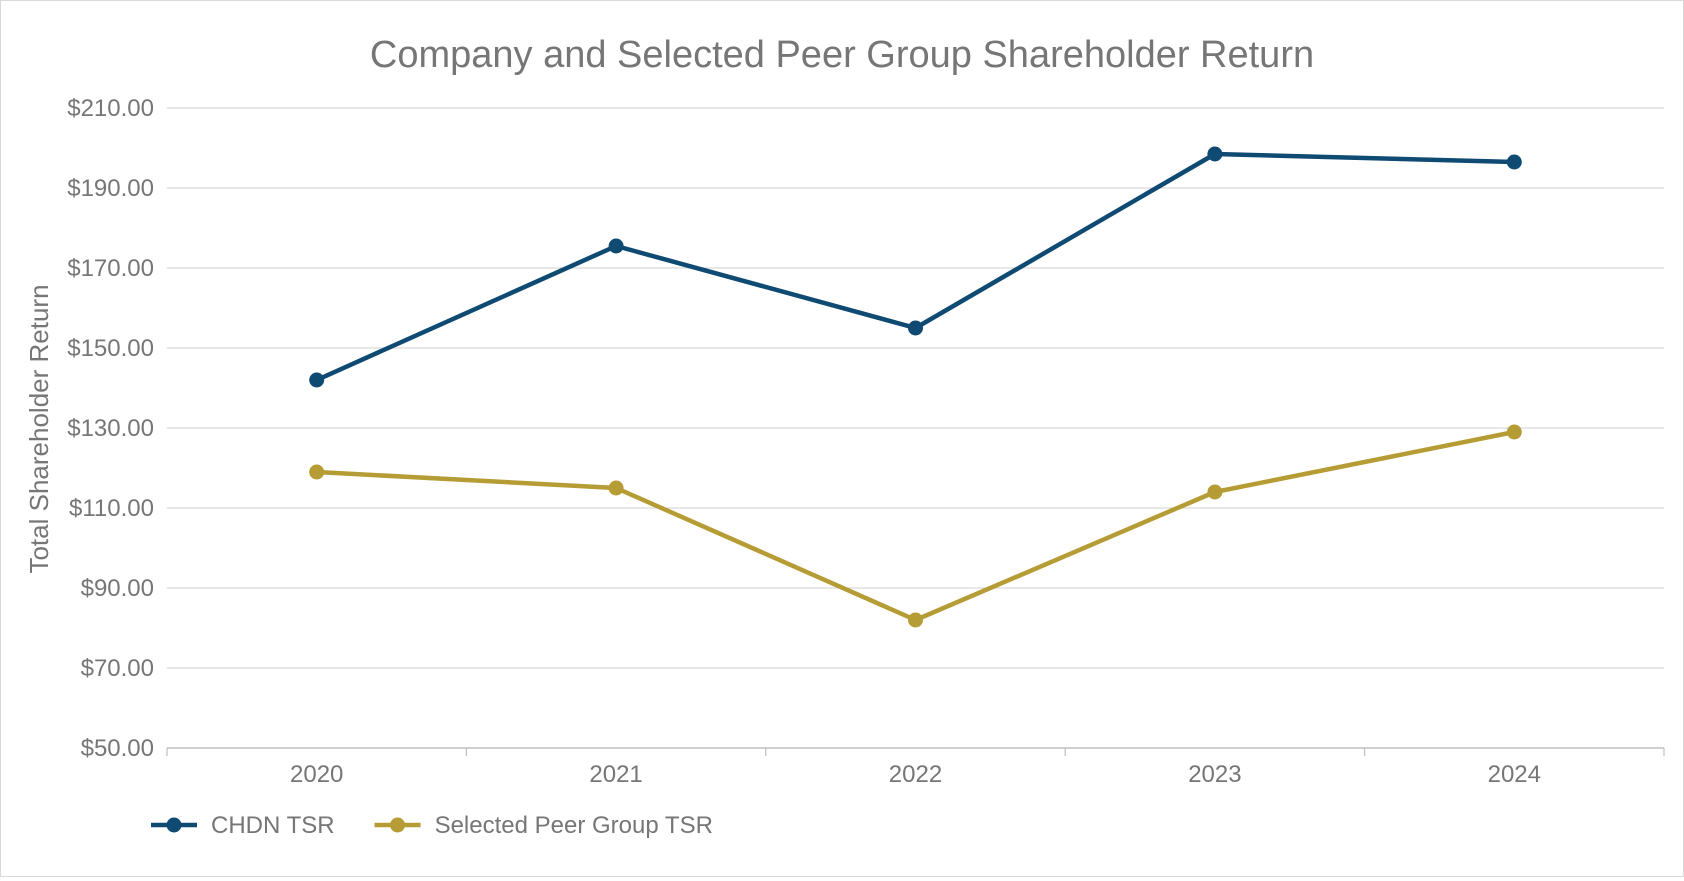  I want to click on y-tick-label: $70.00, so click(117, 668).